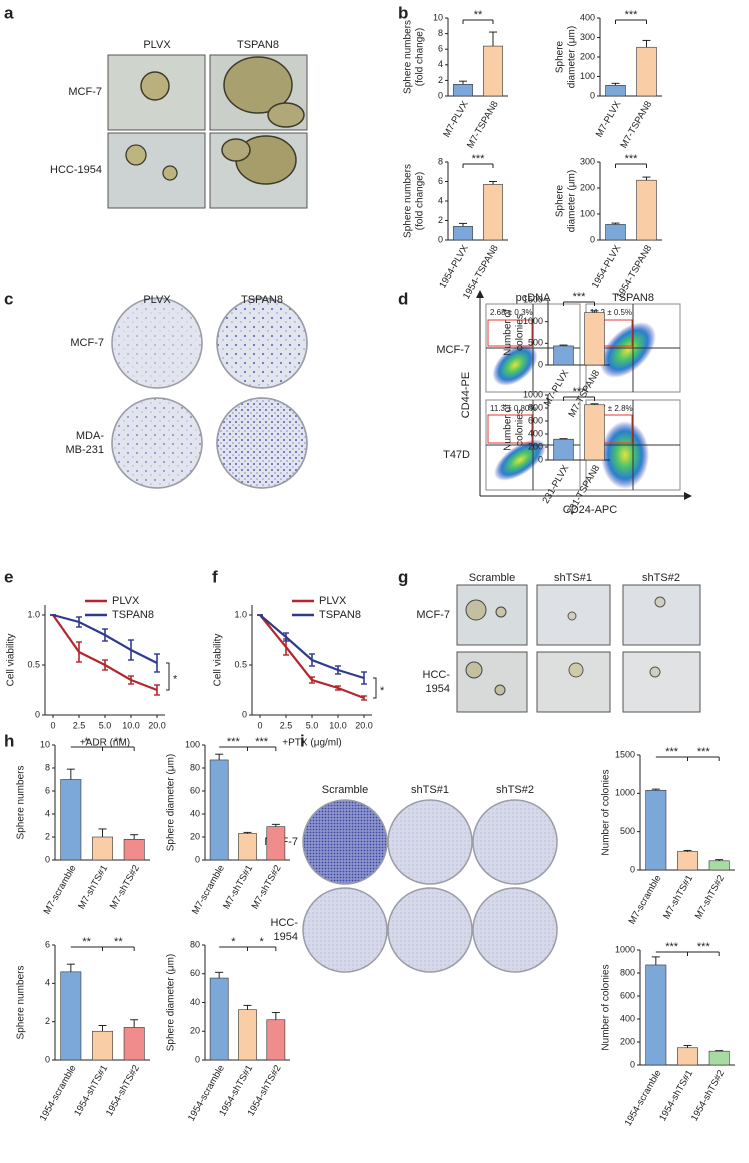 This screenshot has width=749, height=1163. I want to click on panel-letter: g, so click(403, 576).